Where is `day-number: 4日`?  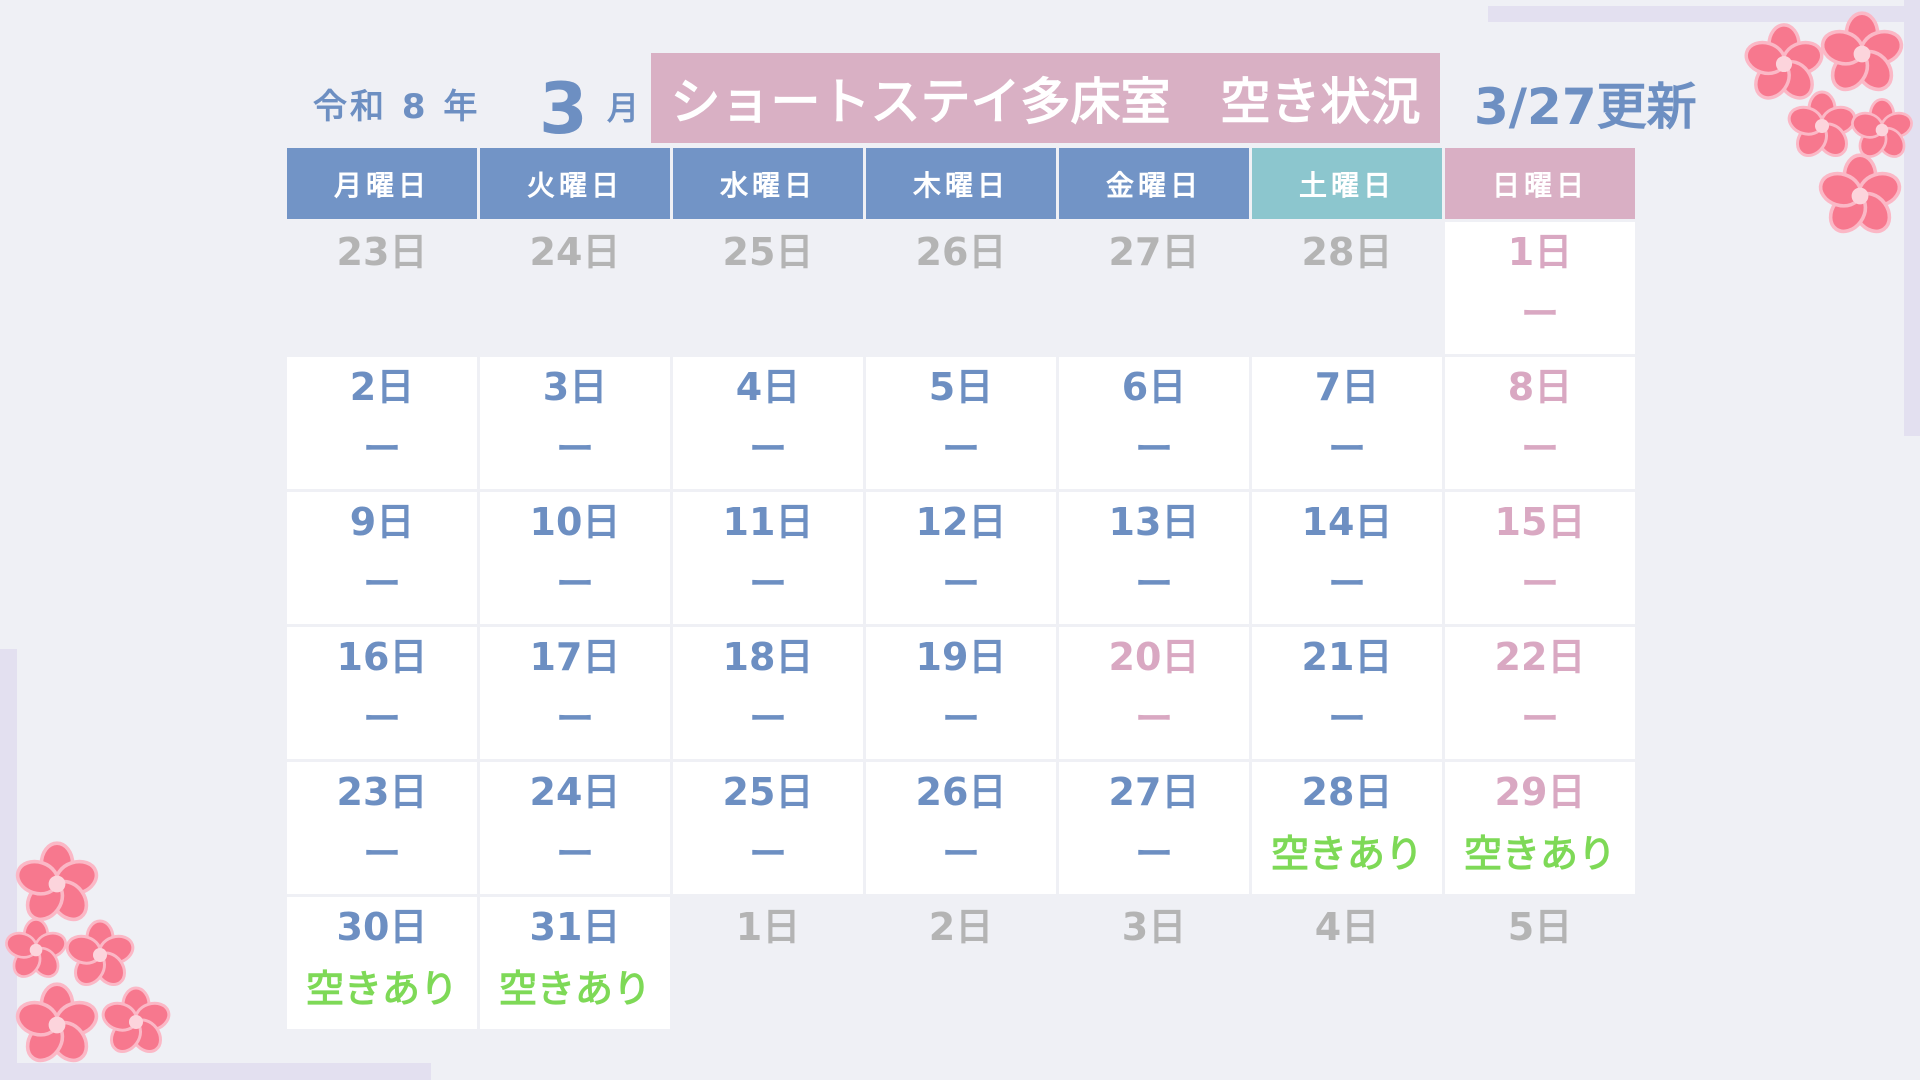
day-number: 4日 is located at coordinates (1347, 927).